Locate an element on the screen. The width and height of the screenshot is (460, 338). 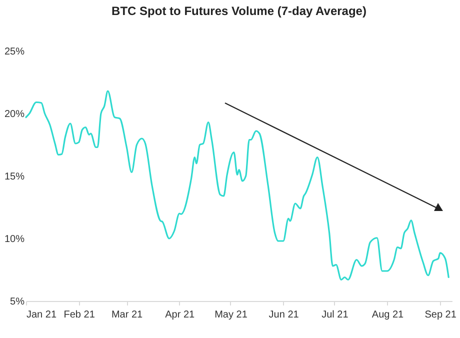
x-tick-label: Jun 21 is located at coordinates (284, 315).